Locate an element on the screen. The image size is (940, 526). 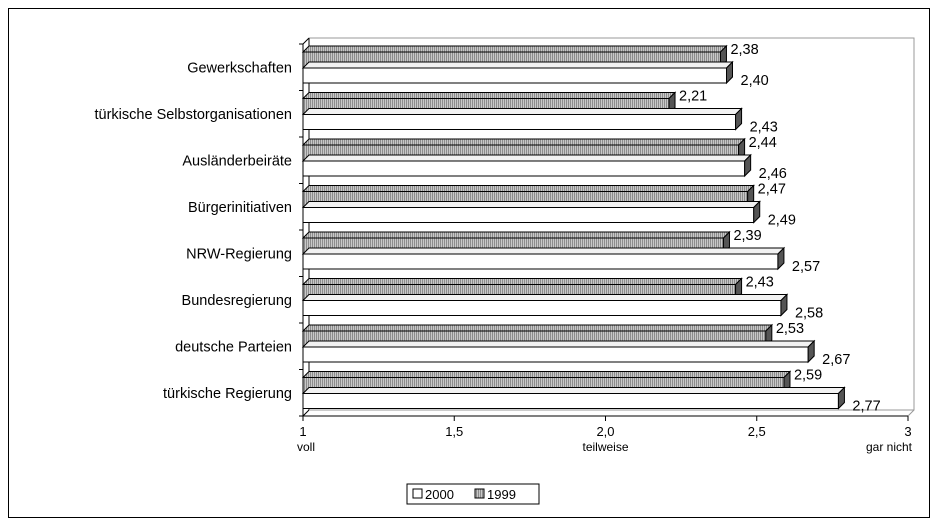
data-label-2000: 2,46 is located at coordinates (773, 174).